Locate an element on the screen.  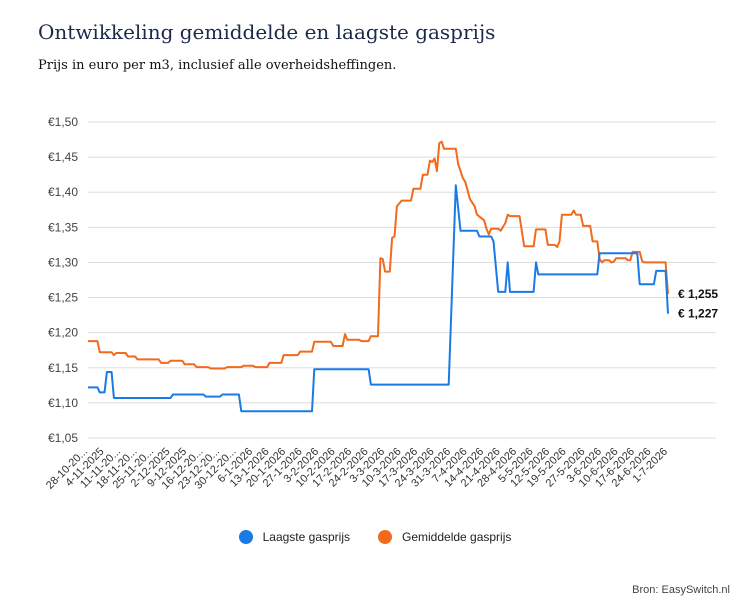
y-tick-label: €1,40 is located at coordinates (63, 192).